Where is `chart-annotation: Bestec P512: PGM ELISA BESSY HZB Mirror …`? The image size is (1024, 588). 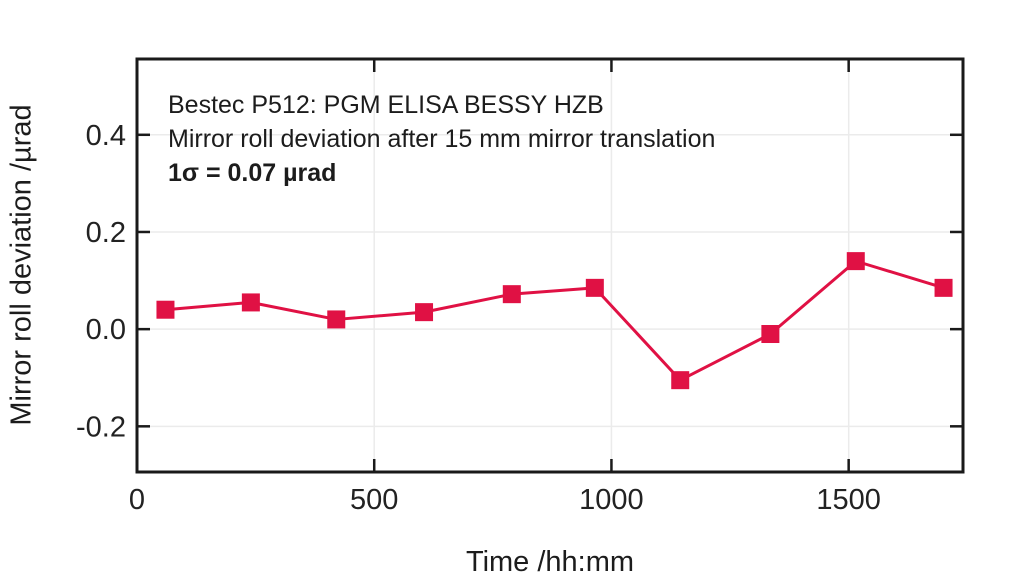 chart-annotation: Bestec P512: PGM ELISA BESSY HZB Mirror … is located at coordinates (441, 139).